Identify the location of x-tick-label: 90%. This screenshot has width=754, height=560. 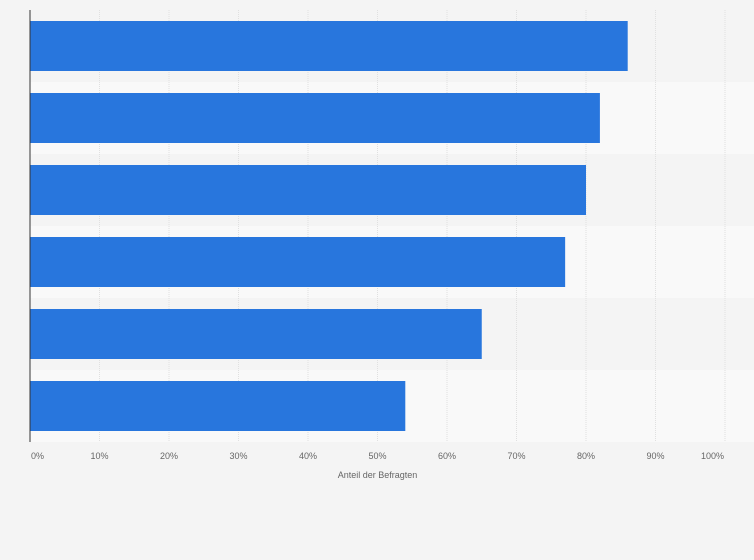
(655, 456).